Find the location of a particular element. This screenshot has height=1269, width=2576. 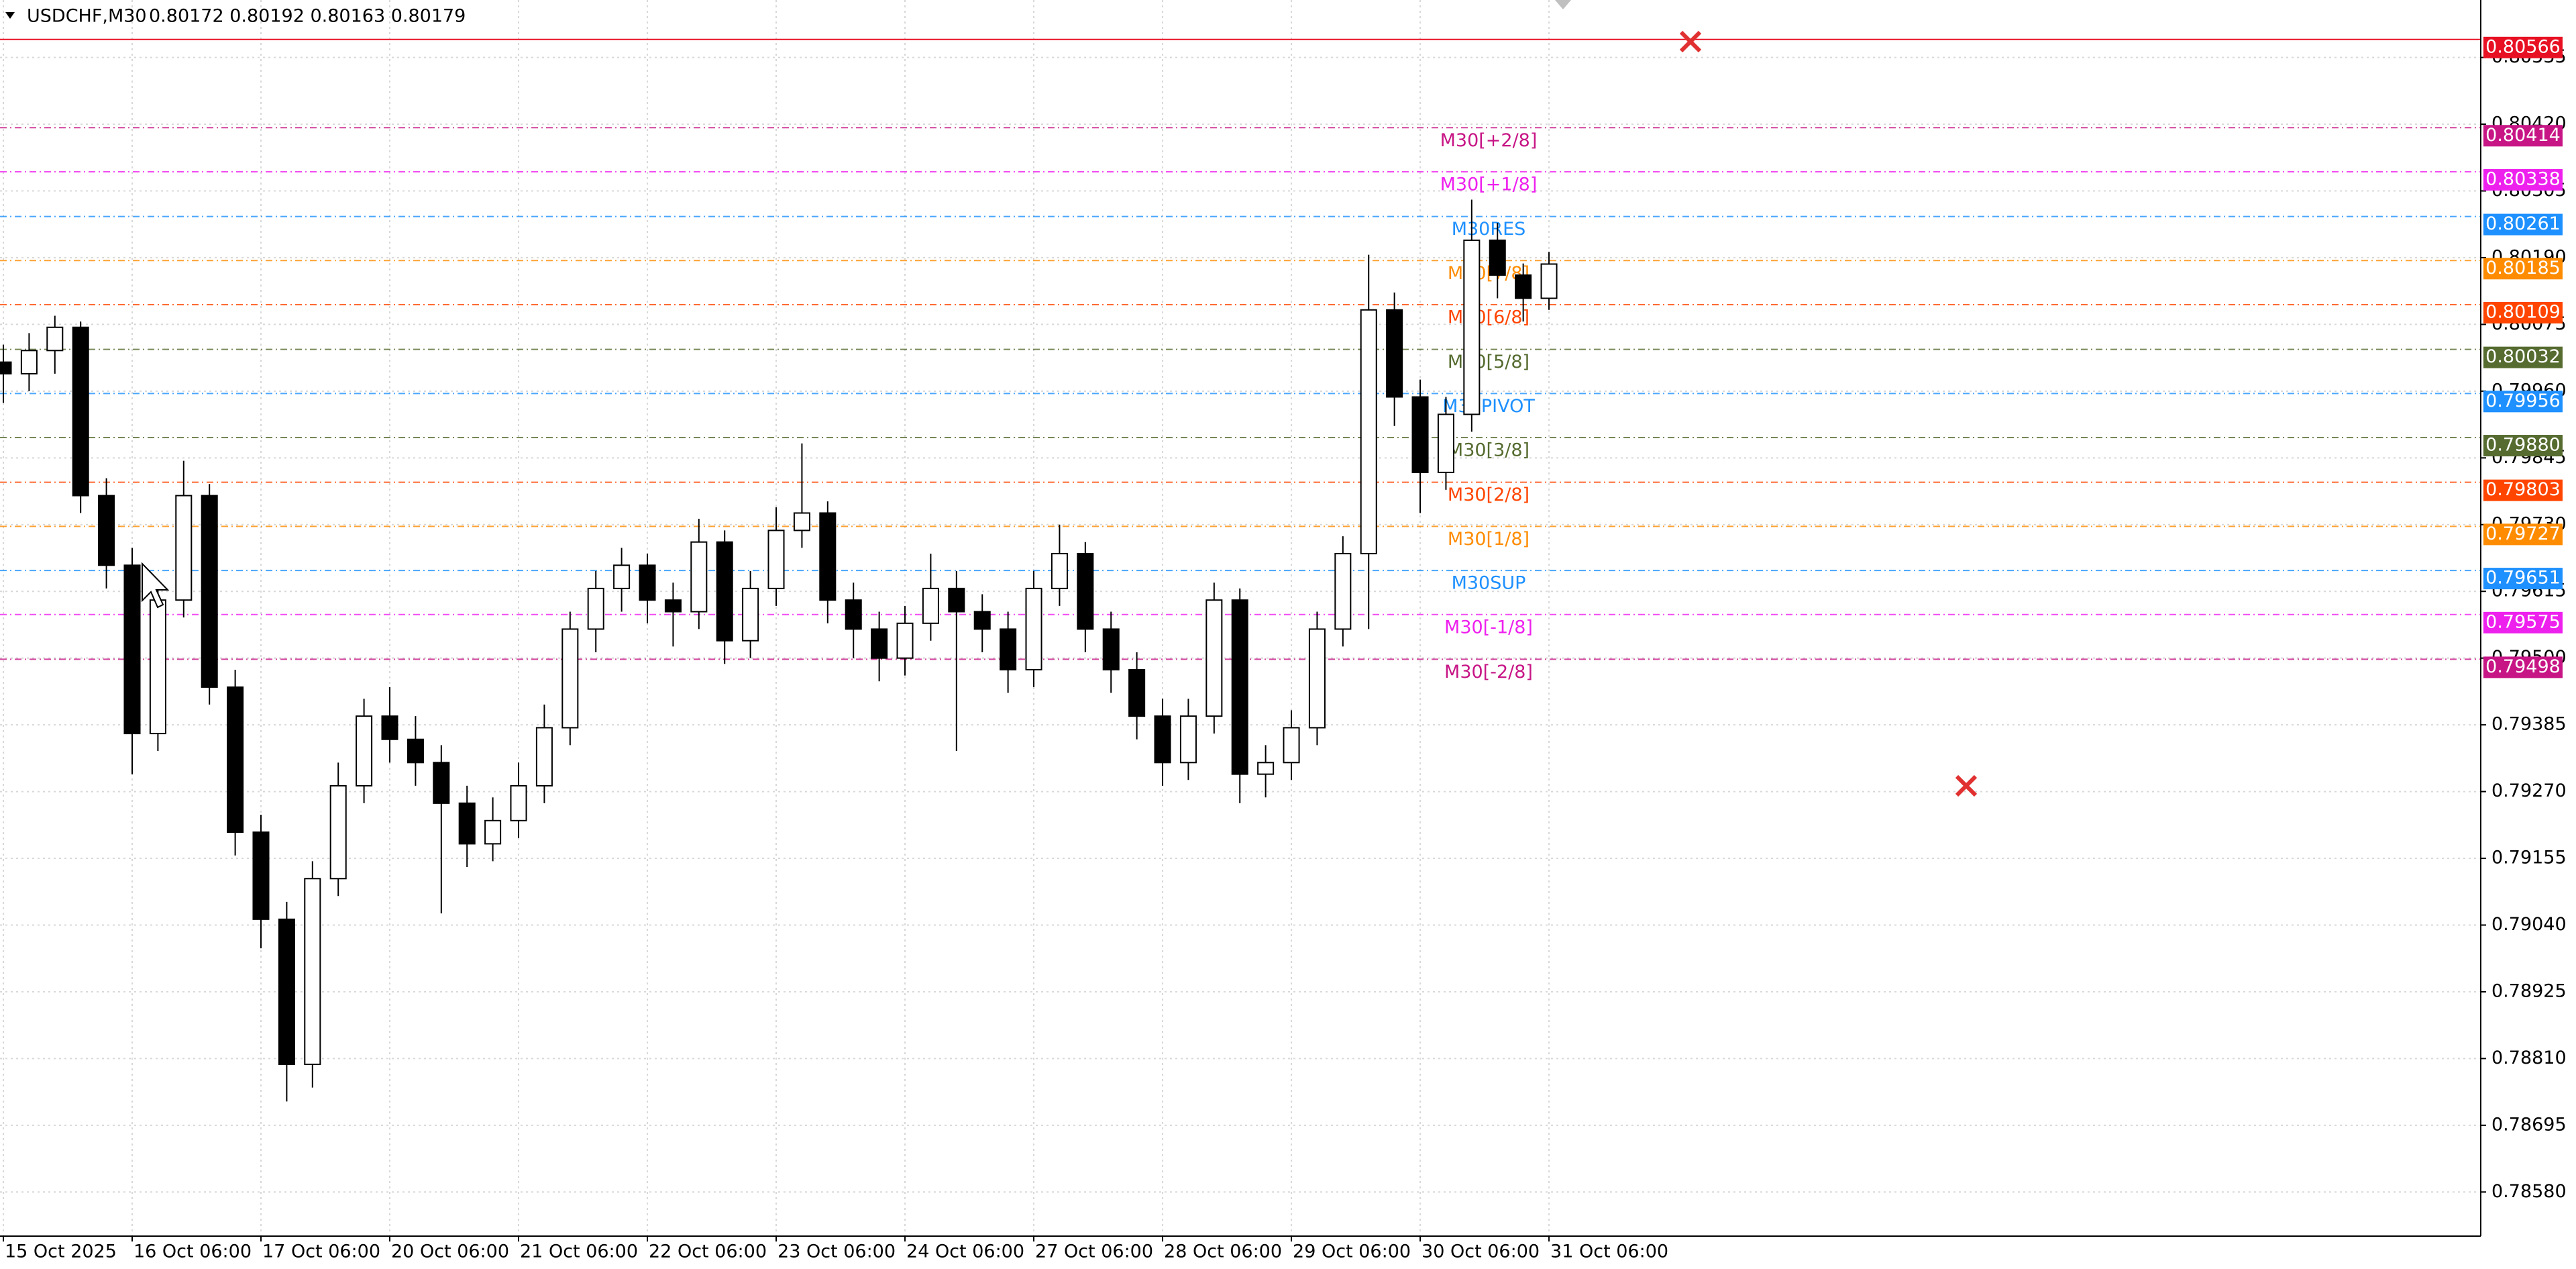

x-tick-label: 24 Oct 06:00 is located at coordinates (965, 1251).